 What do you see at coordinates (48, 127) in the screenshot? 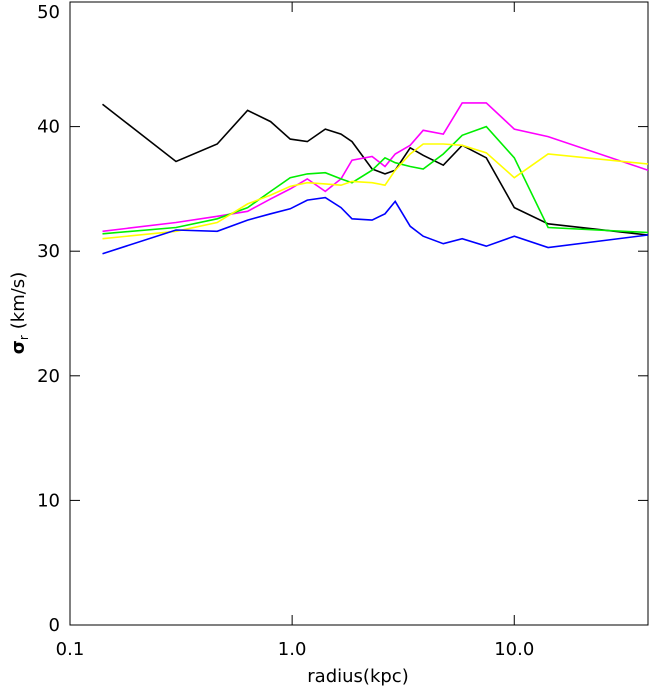
I see `y-tick-label: 40` at bounding box center [48, 127].